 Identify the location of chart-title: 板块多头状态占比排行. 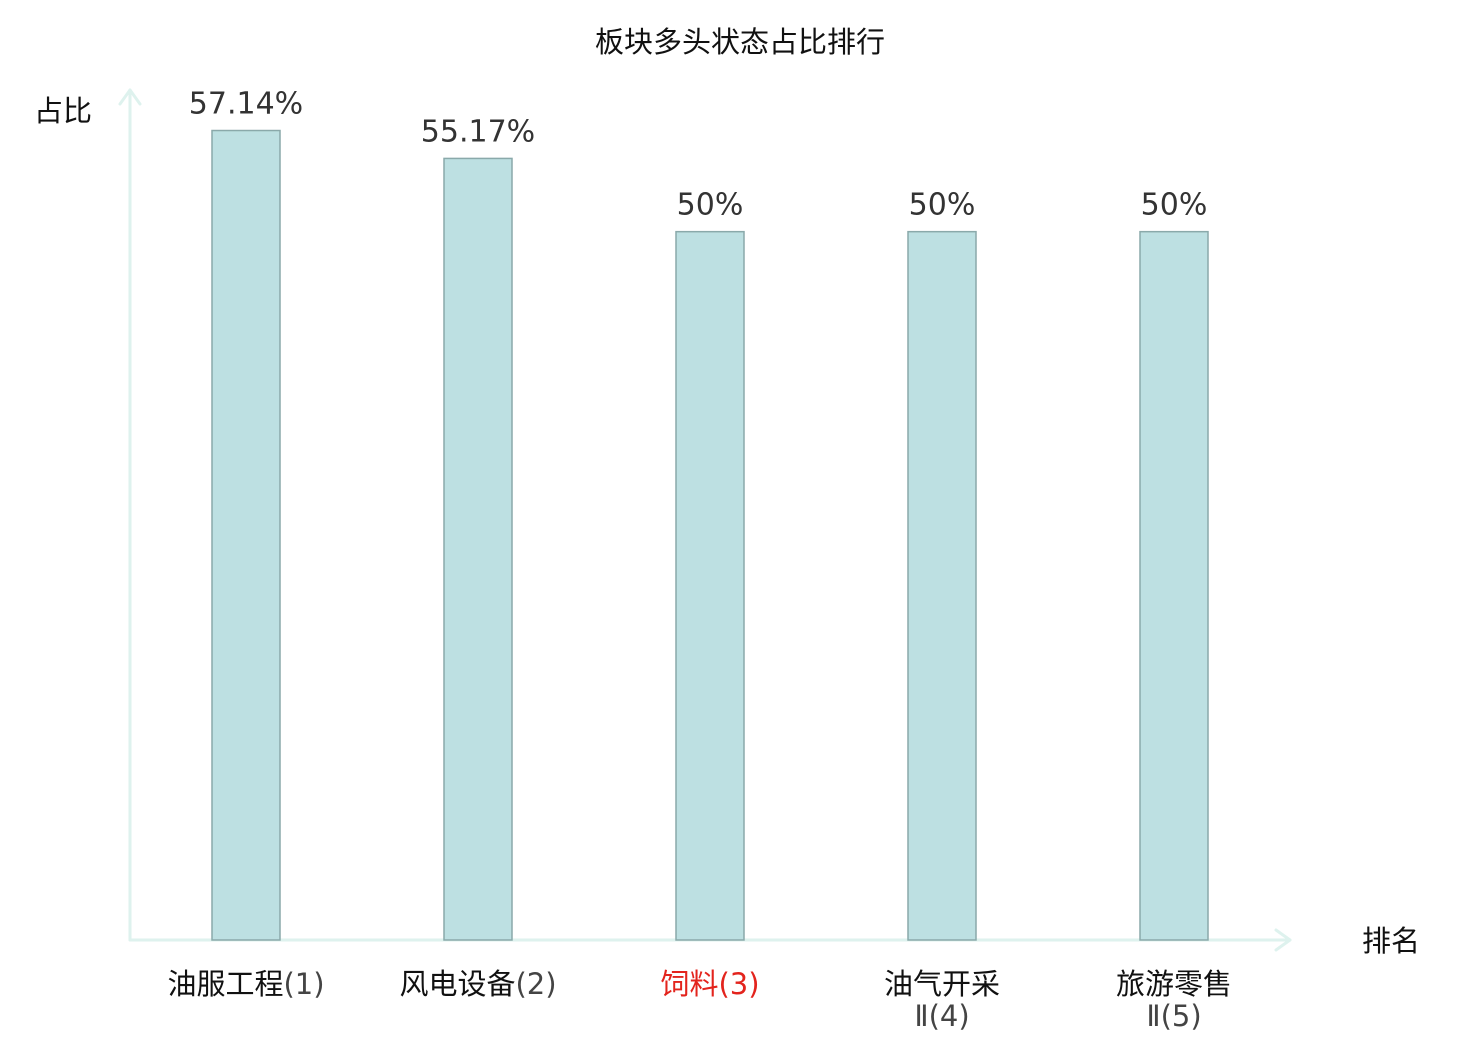
(740, 42).